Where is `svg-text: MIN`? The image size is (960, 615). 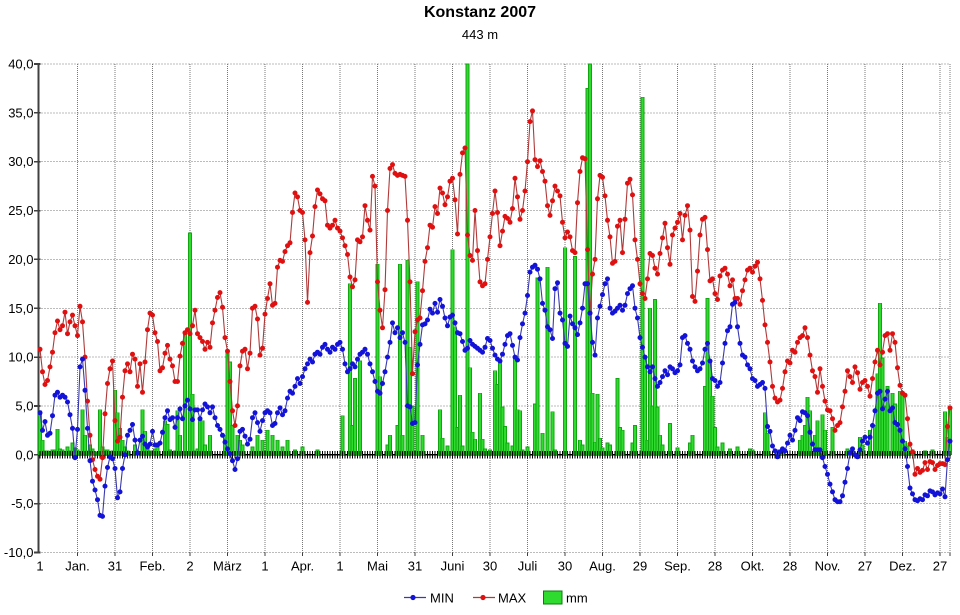
svg-text: MIN is located at coordinates (442, 598).